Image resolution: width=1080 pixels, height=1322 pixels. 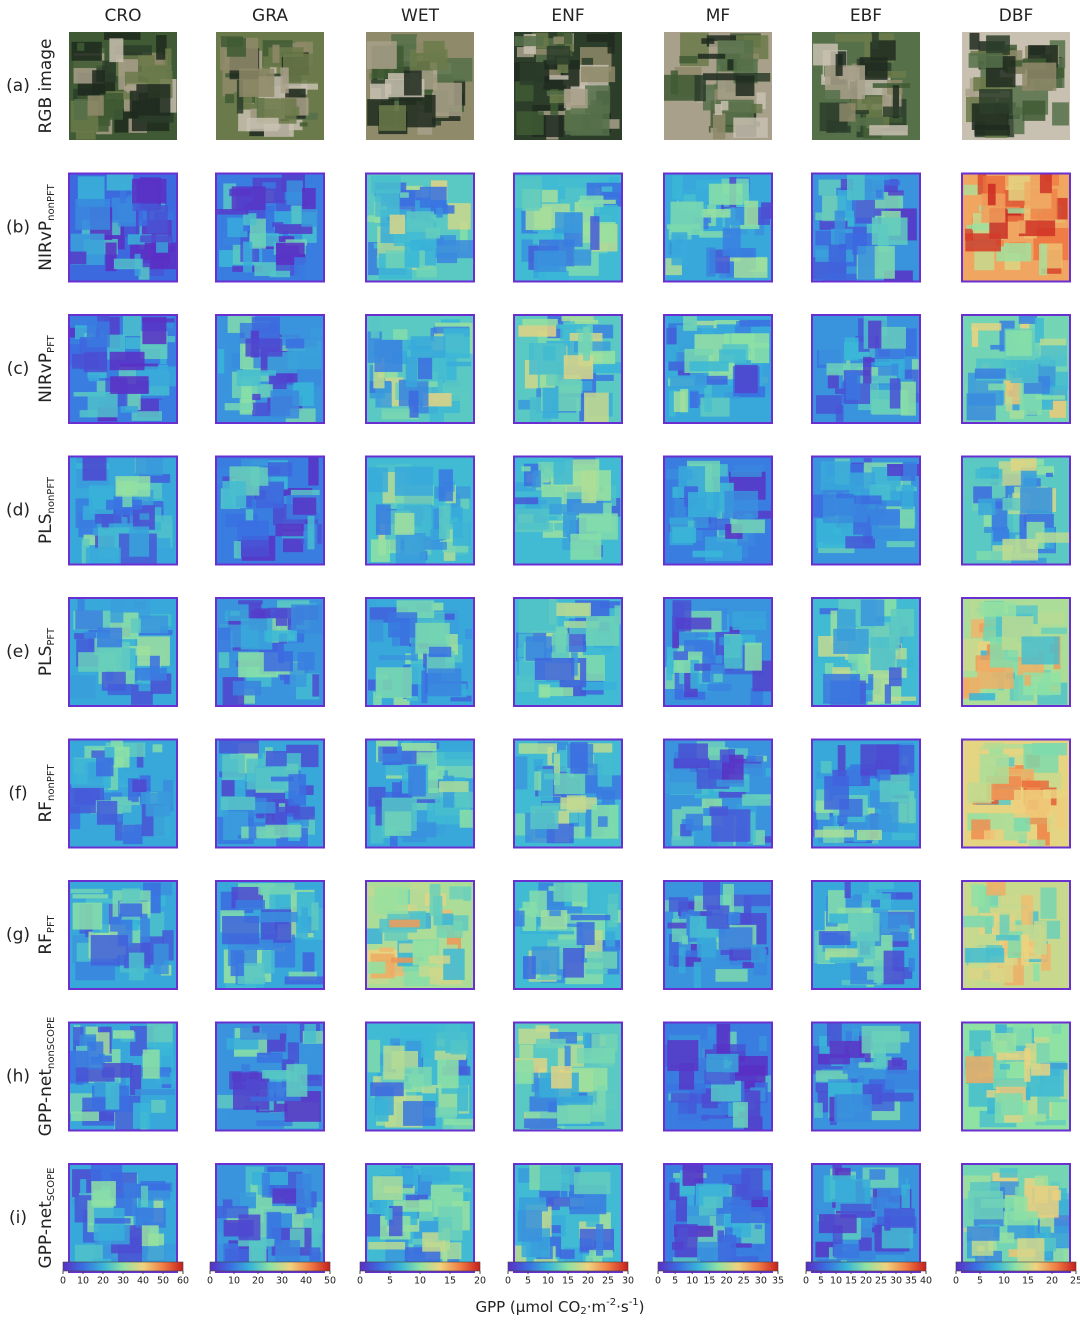 What do you see at coordinates (806, 1281) in the screenshot?
I see `colorbar-tick-label: 0` at bounding box center [806, 1281].